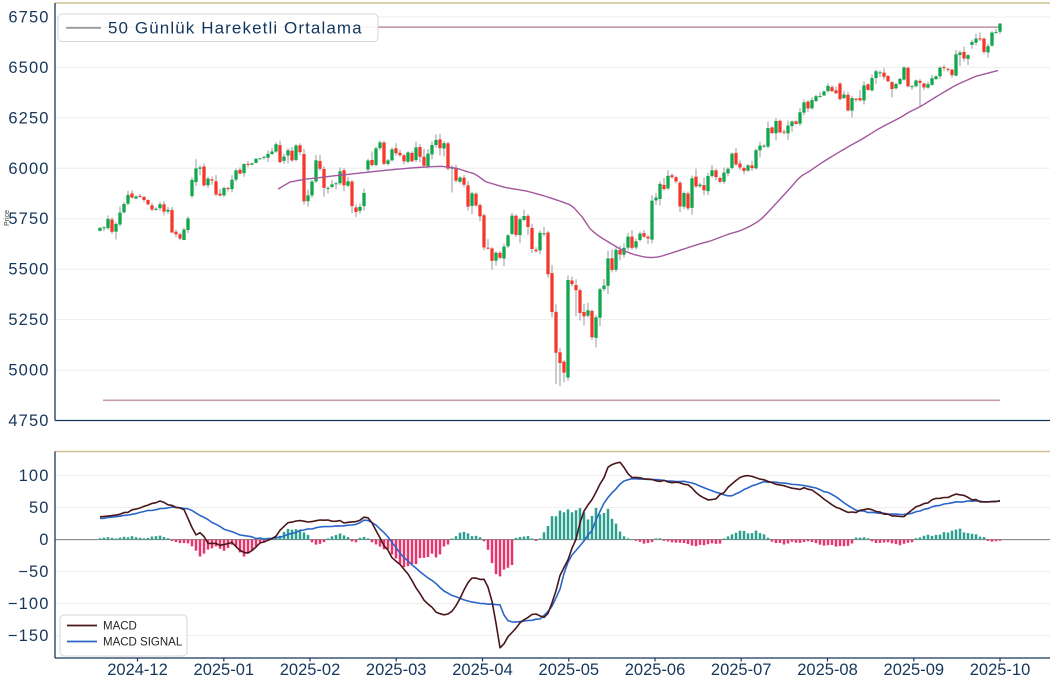  I want to click on svg-text: 2025-06, so click(655, 670).